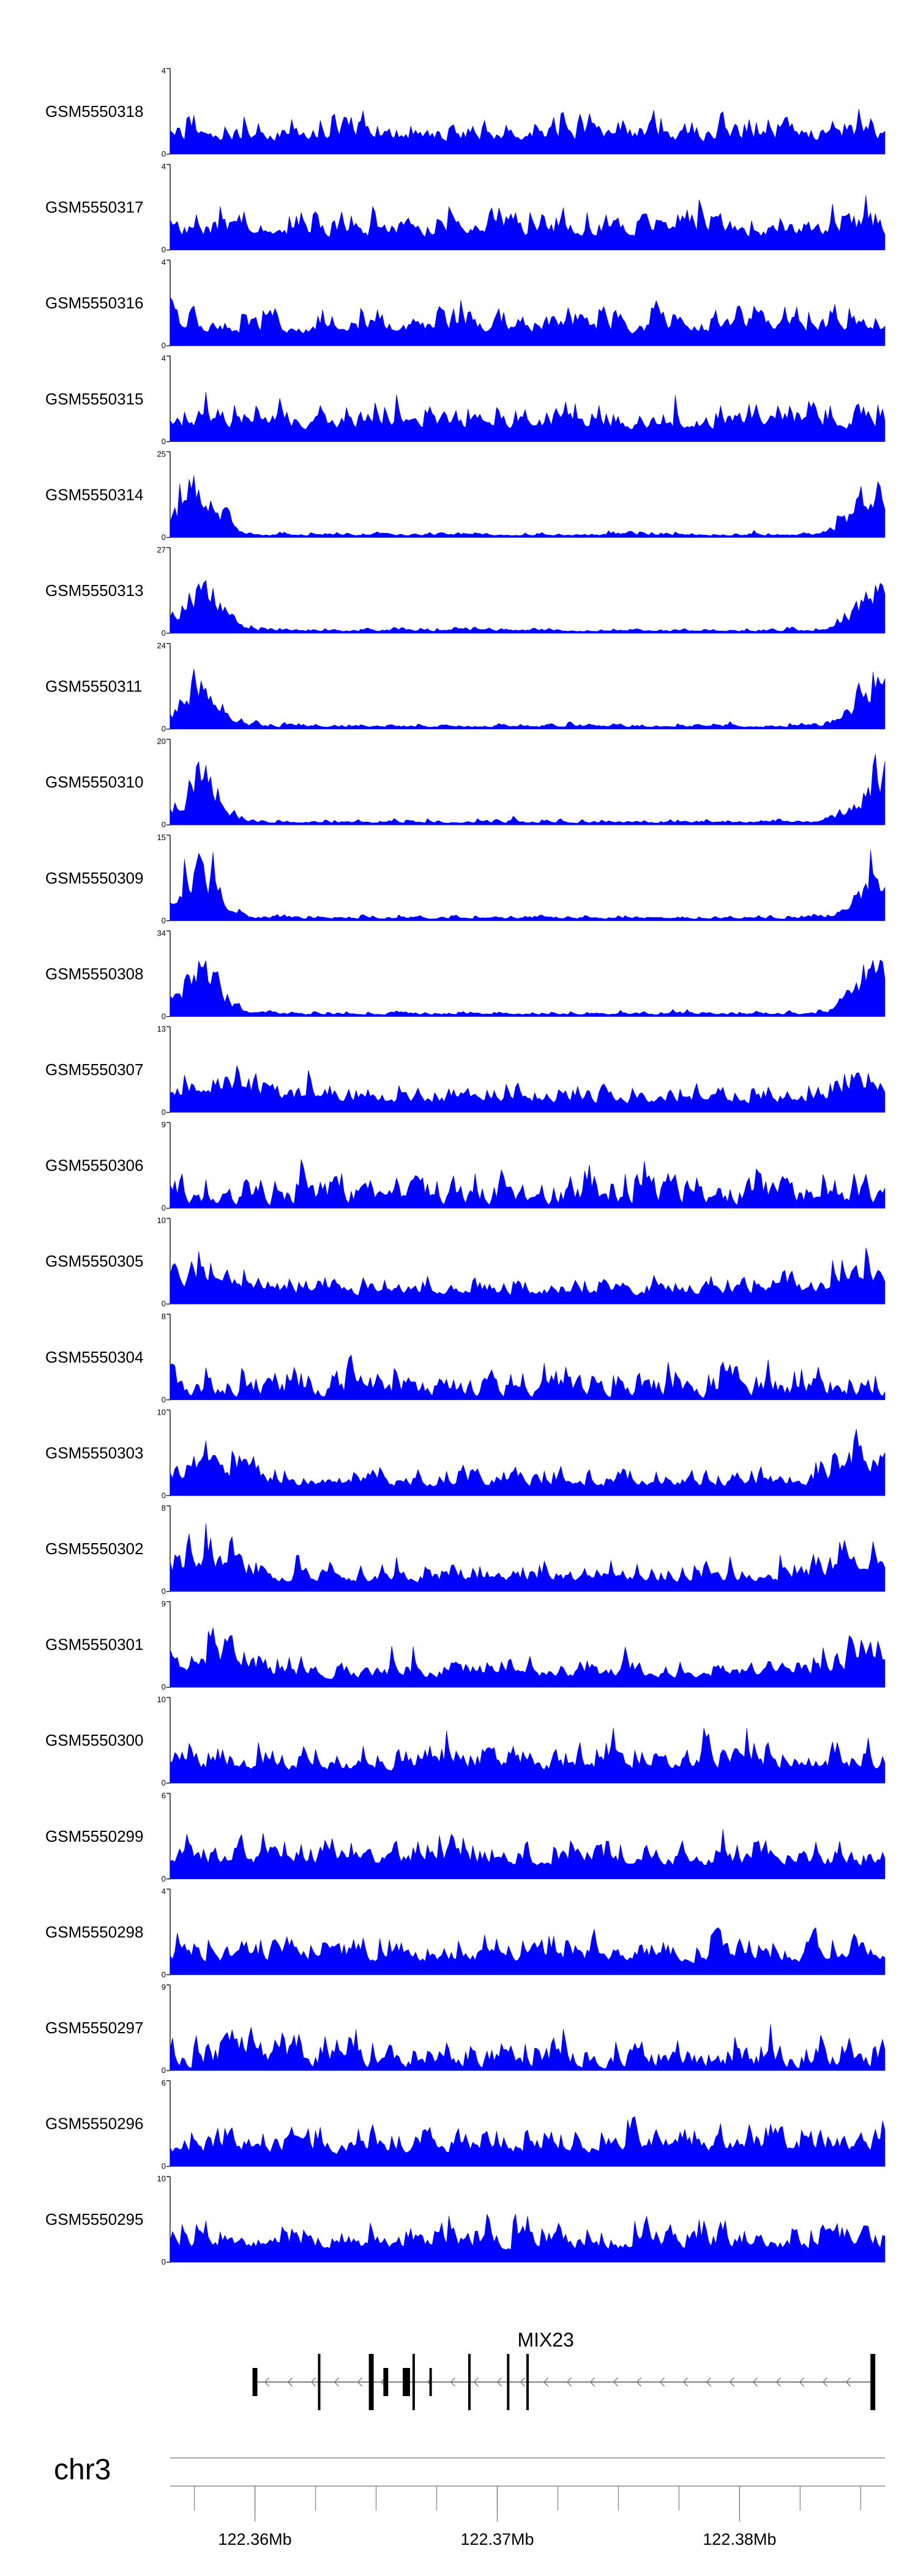 The width and height of the screenshot is (918, 2576). What do you see at coordinates (465, 1262) in the screenshot?
I see `track-GSM5550305: GSM5550305 10 0` at bounding box center [465, 1262].